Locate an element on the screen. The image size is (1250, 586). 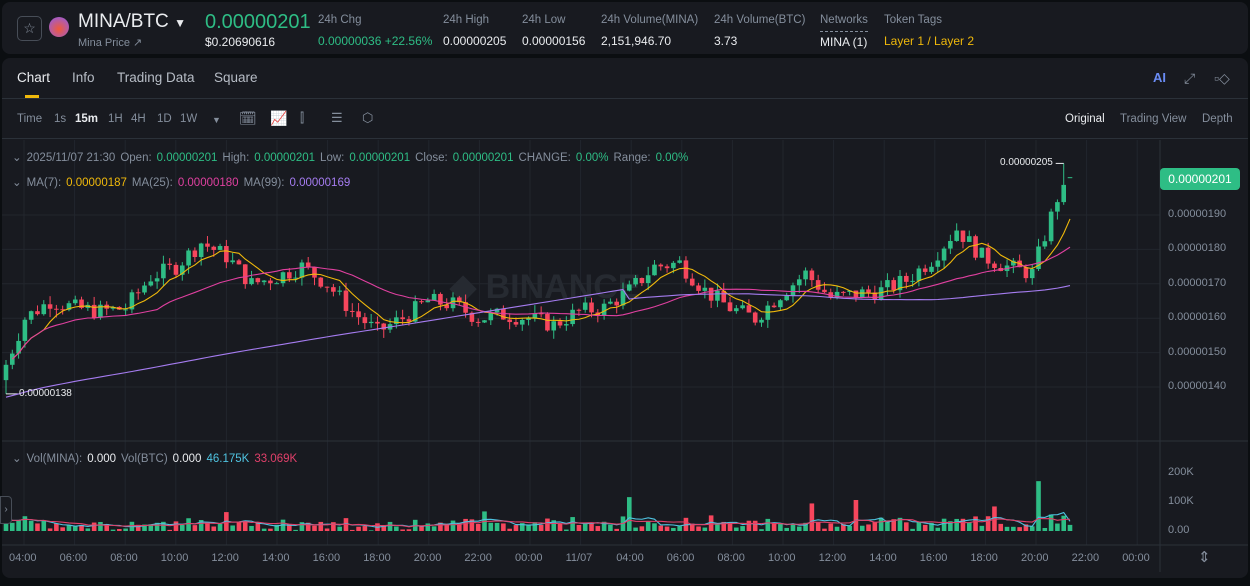
interval-1d: 1D is located at coordinates (164, 119).